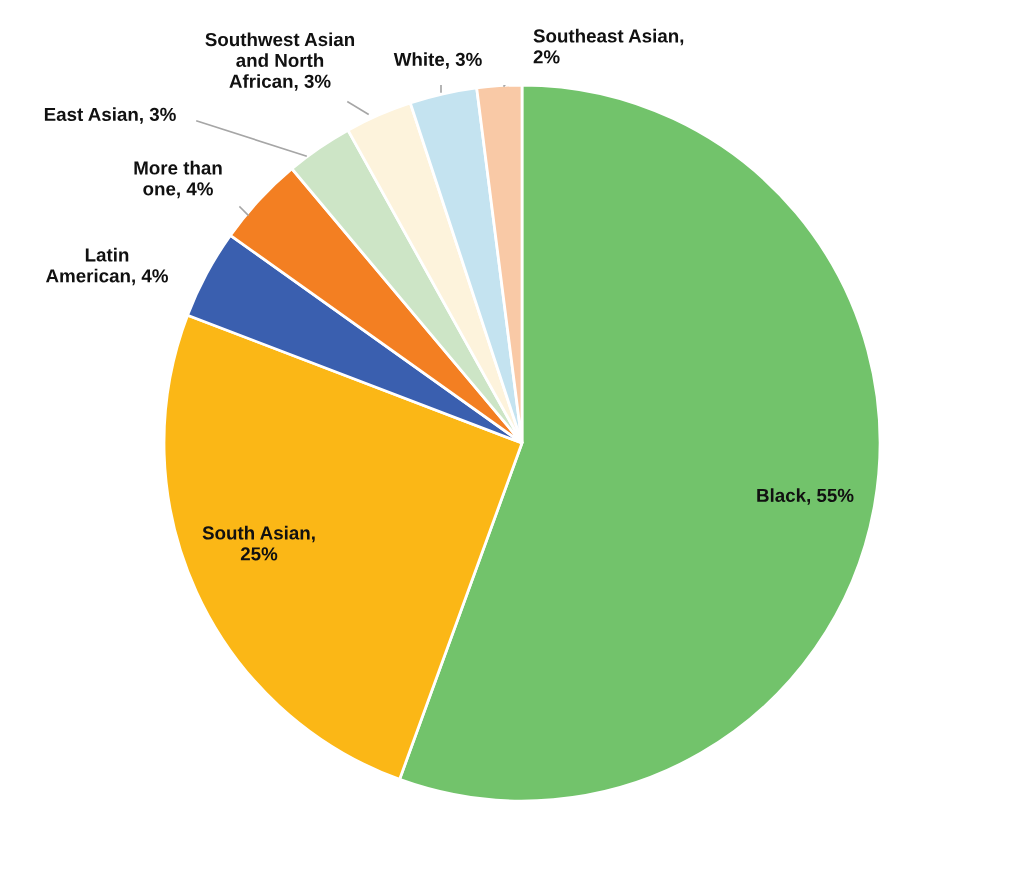 Image resolution: width=1023 pixels, height=873 pixels. I want to click on slice-label: Black, 55%, so click(805, 496).